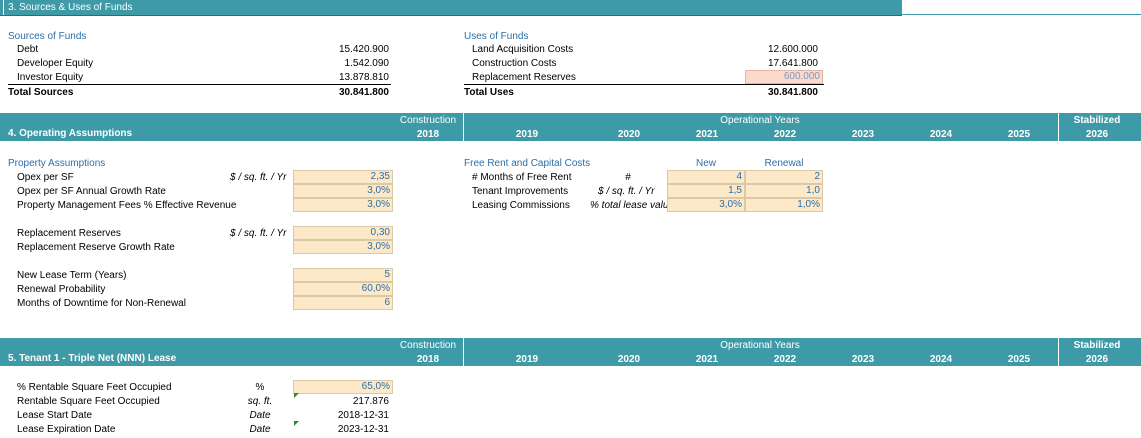 This screenshot has width=1141, height=438. I want to click on replacement-reserve-growth-input: 3,0%, so click(343, 247).